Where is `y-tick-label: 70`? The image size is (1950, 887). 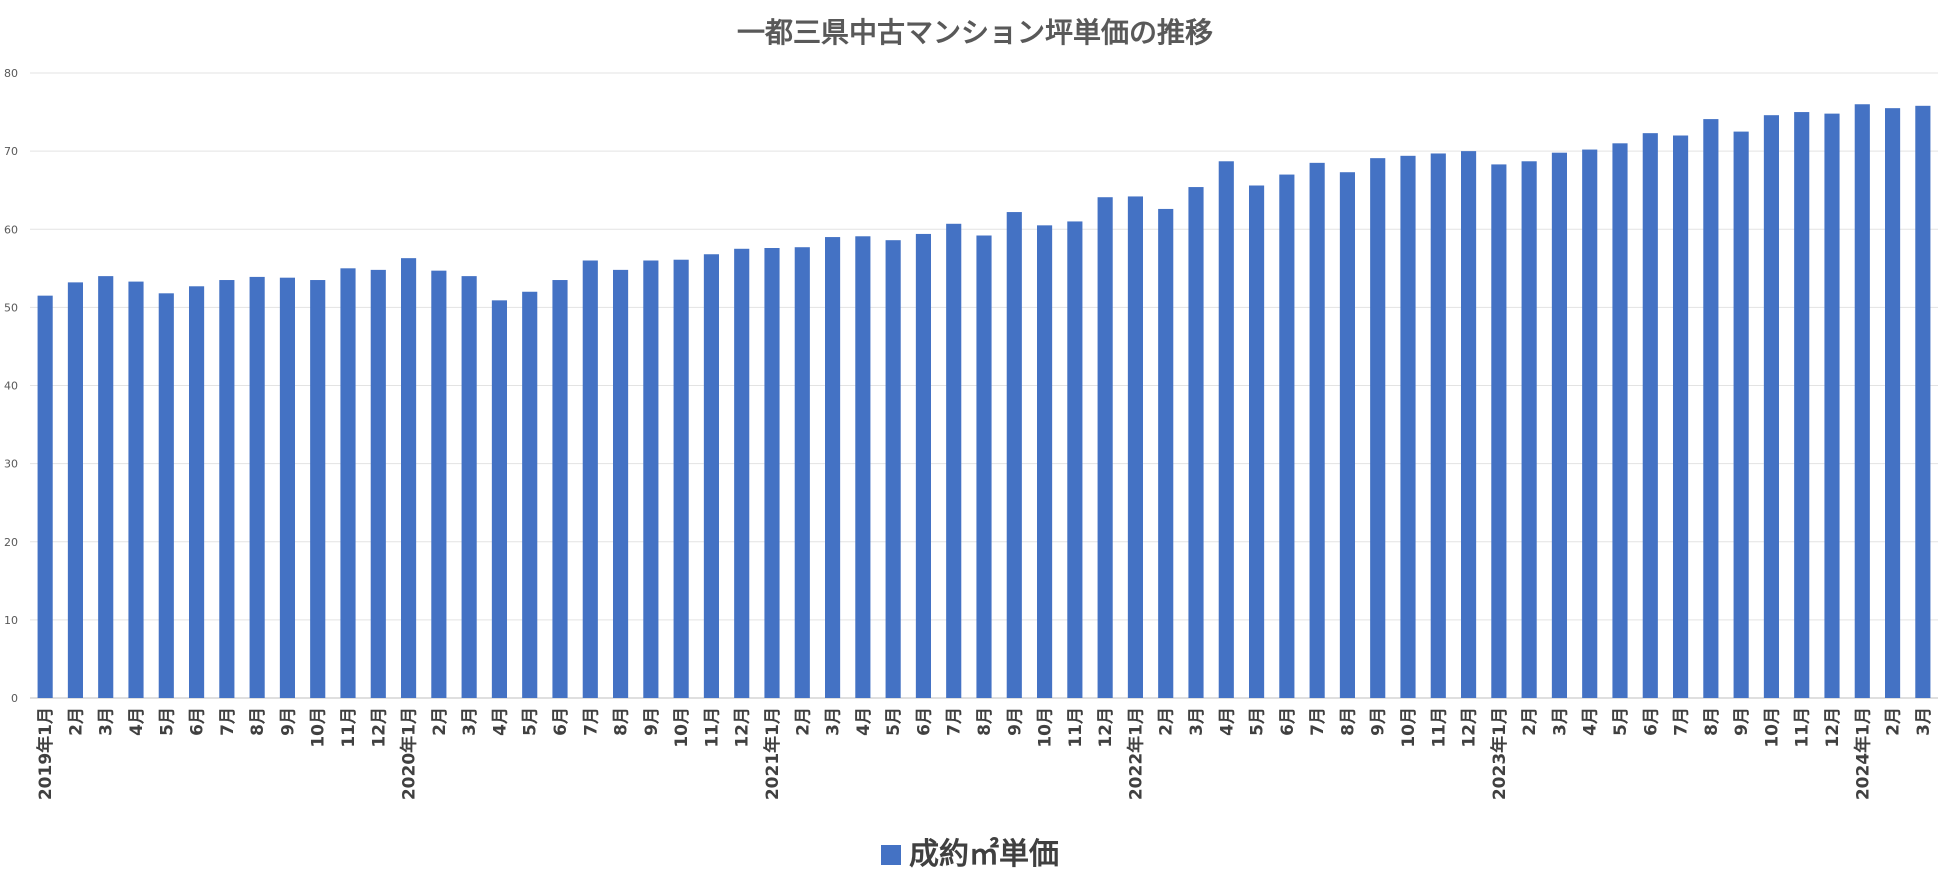
y-tick-label: 70 is located at coordinates (11, 151).